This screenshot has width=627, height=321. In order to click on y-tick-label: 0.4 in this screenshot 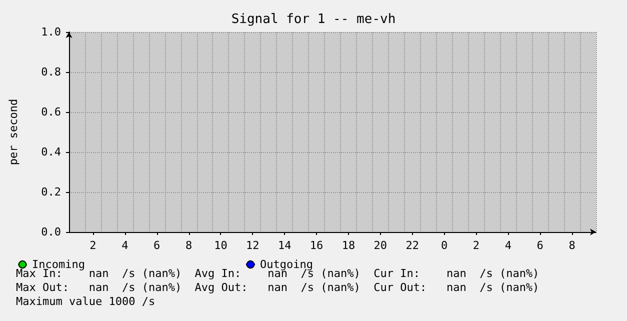, I will do `click(51, 152)`.